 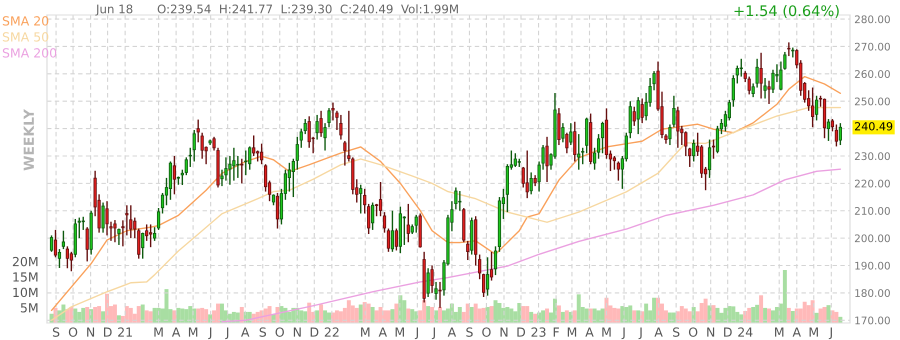 I want to click on y2-tick-label: 20M, so click(x=25, y=261).